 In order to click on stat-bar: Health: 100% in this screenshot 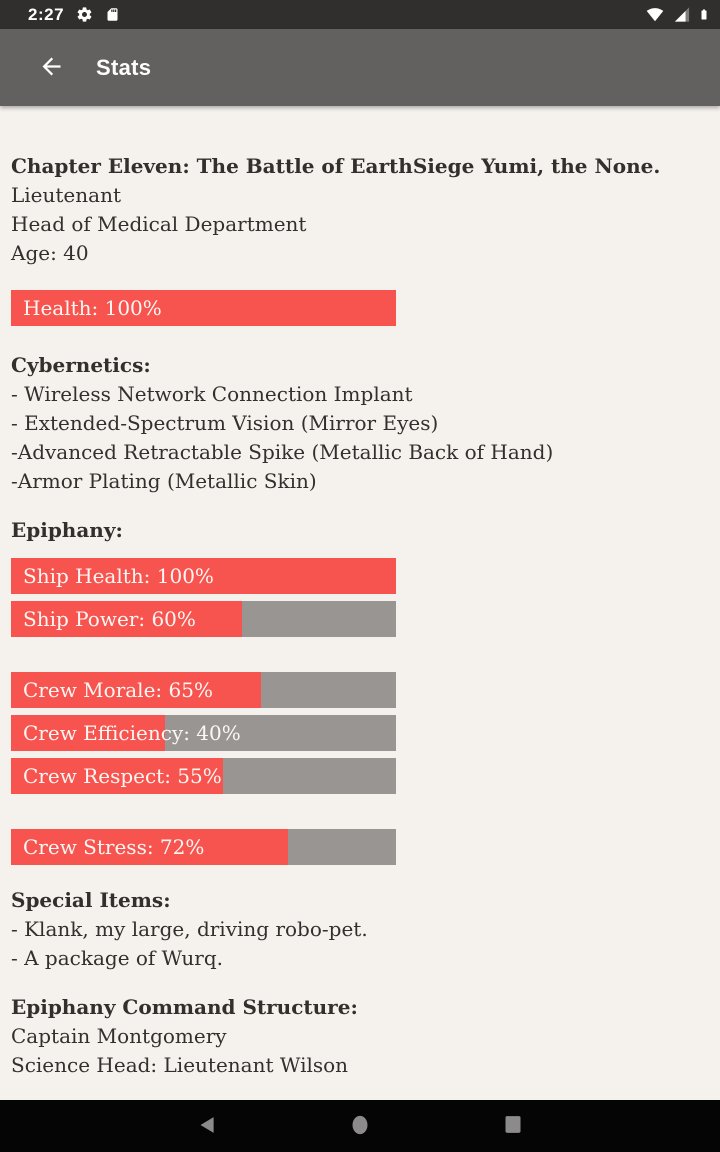, I will do `click(203, 308)`.